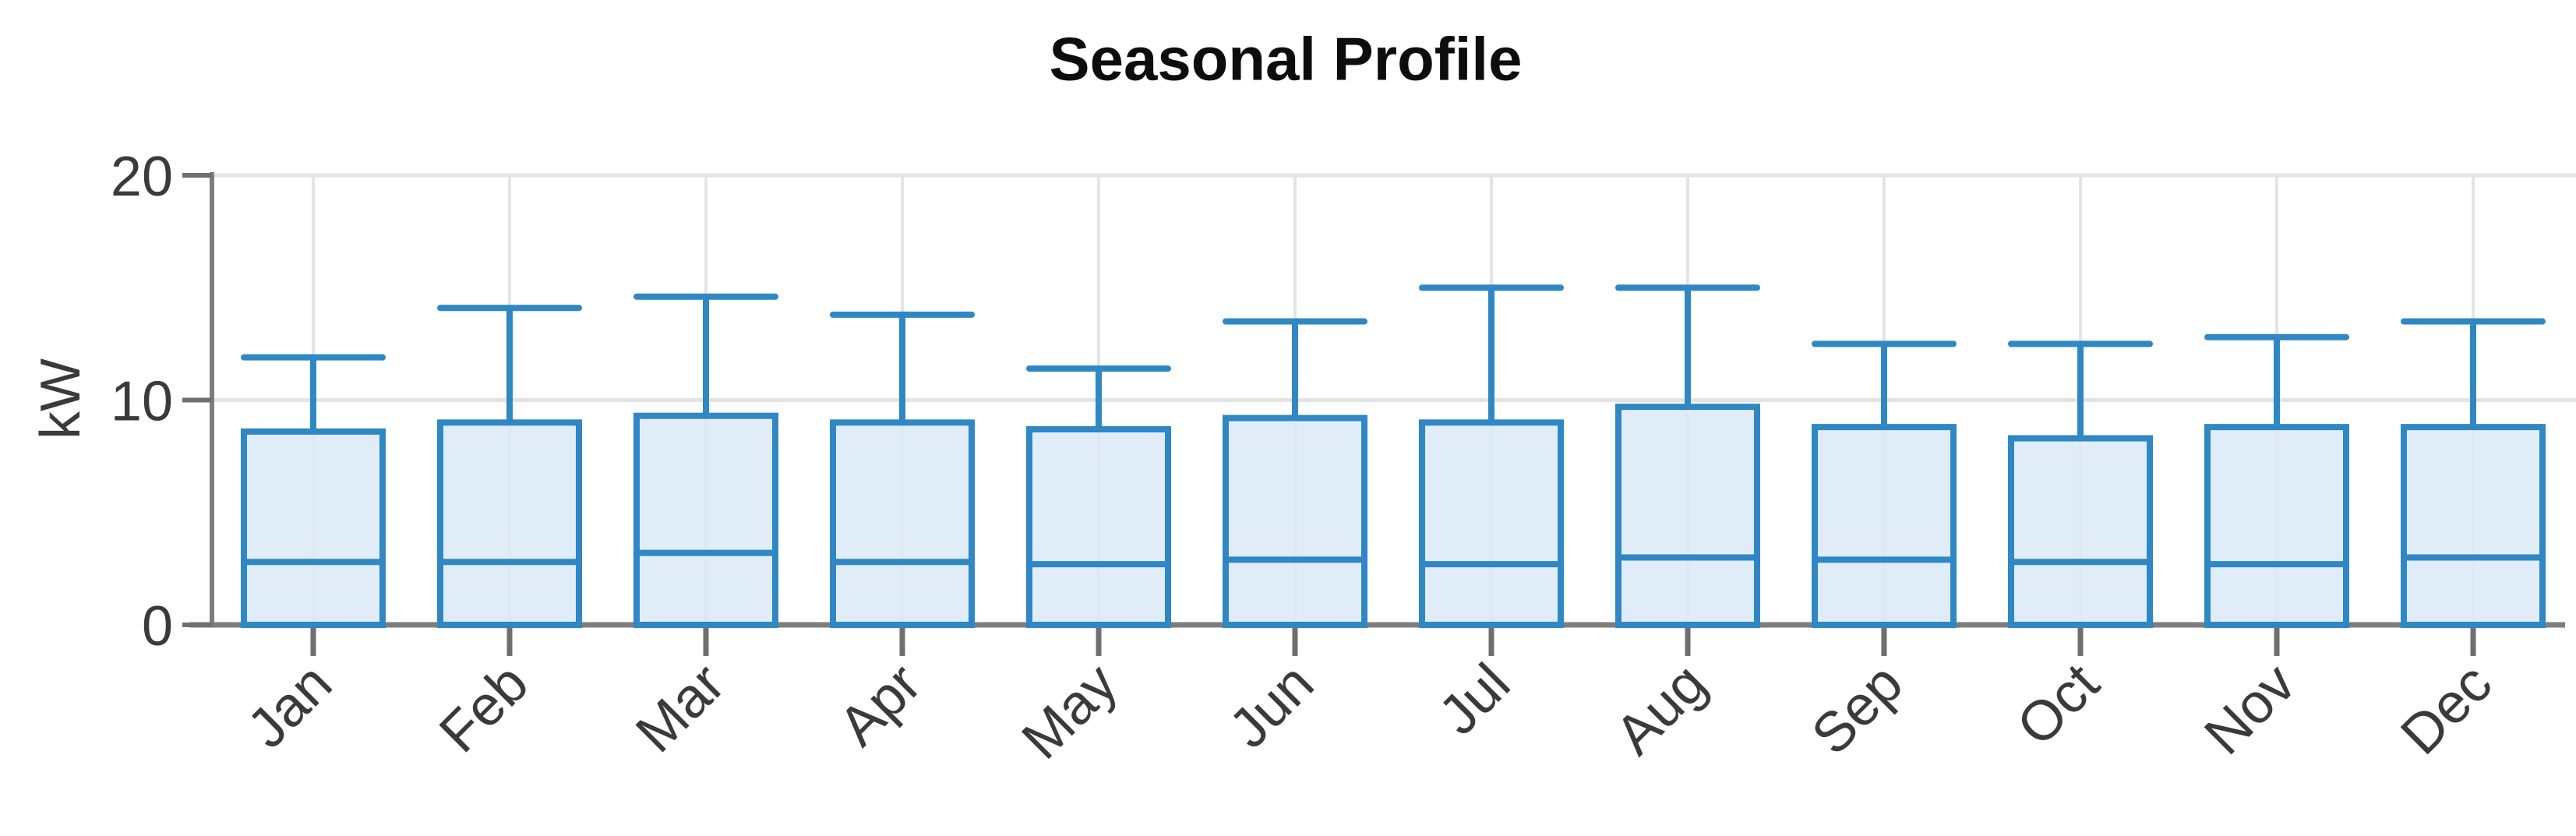 This screenshot has width=2576, height=836. I want to click on box-sep, so click(1884, 484).